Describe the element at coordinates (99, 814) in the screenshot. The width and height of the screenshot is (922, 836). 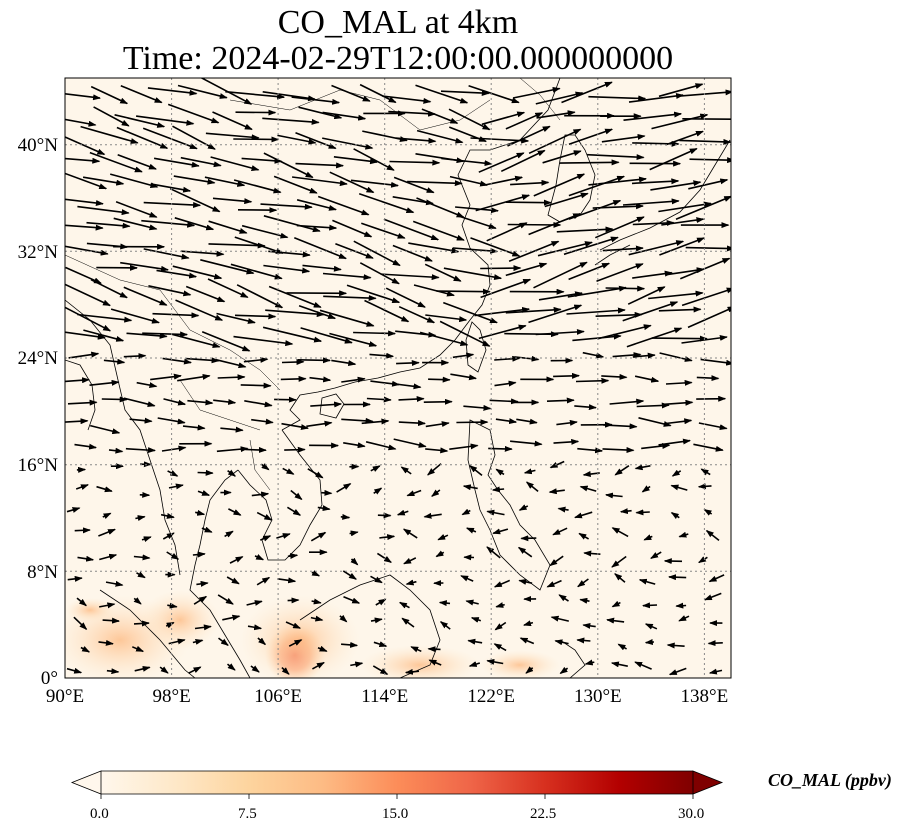
I see `colorbar-tick-label: 0.0` at that location.